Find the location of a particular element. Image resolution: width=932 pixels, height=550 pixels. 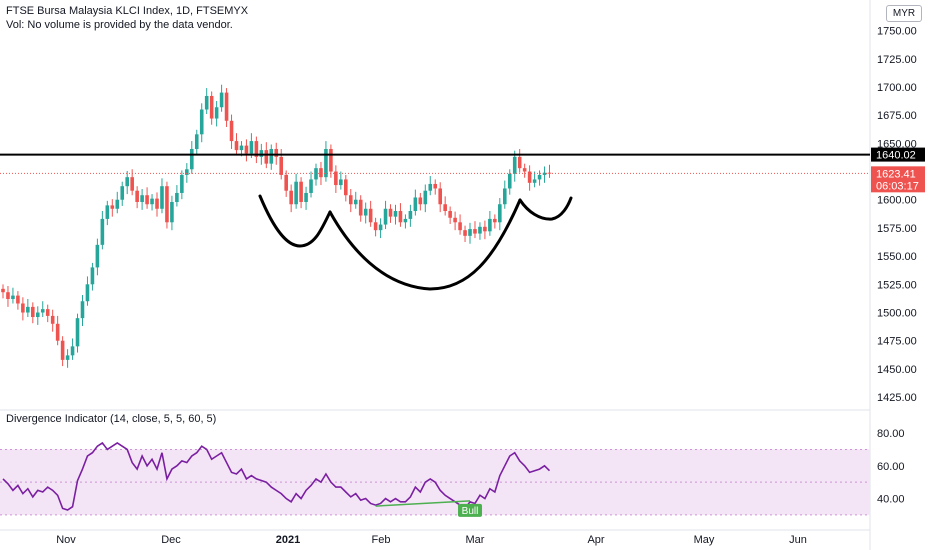

bull-label-text: Bull is located at coordinates (470, 511).